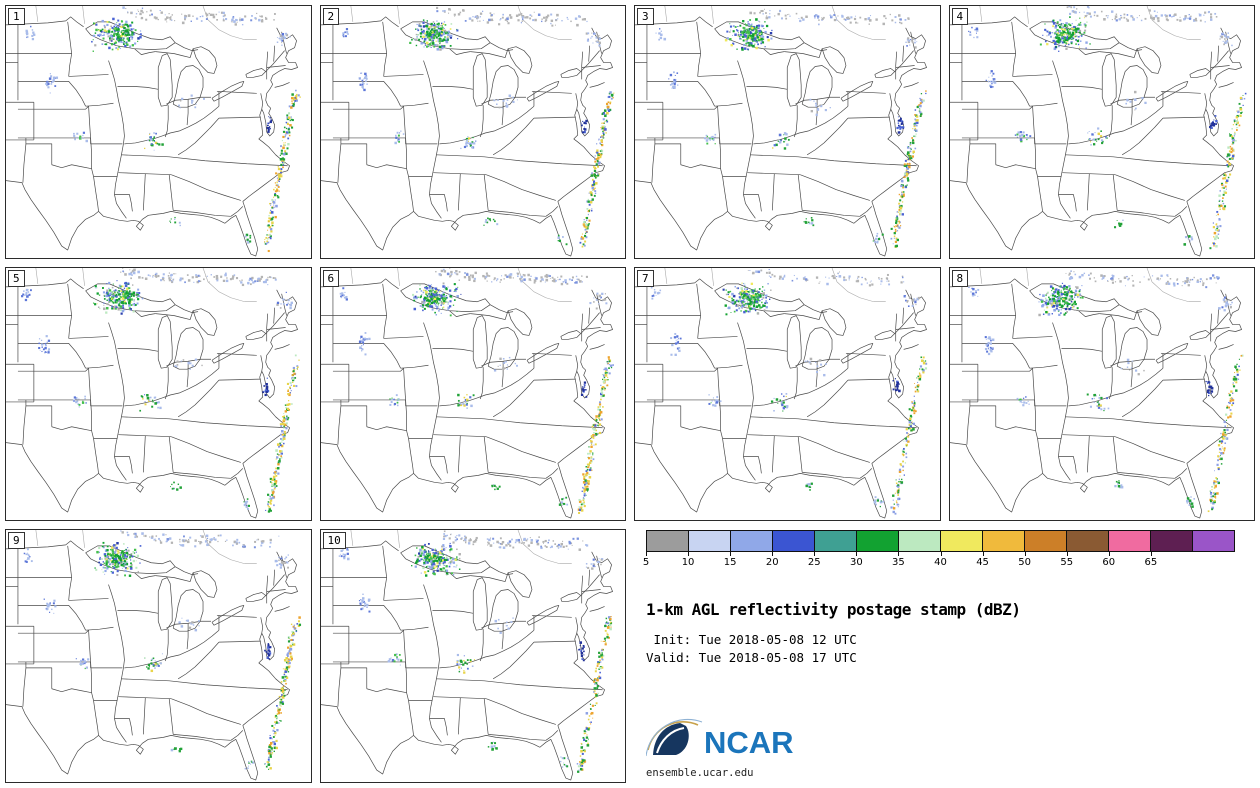 This screenshot has height=788, width=1260. What do you see at coordinates (982, 562) in the screenshot?
I see `colorbar-tick-value: 45` at bounding box center [982, 562].